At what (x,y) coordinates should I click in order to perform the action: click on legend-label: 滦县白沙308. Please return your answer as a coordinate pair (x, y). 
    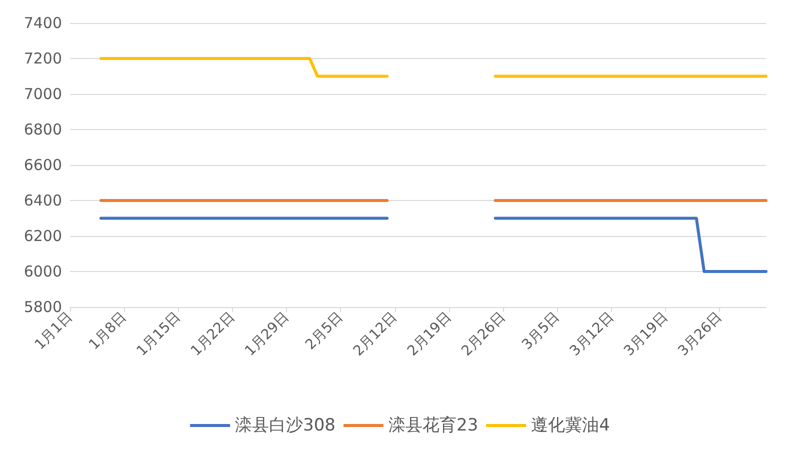
    Looking at the image, I should click on (285, 426).